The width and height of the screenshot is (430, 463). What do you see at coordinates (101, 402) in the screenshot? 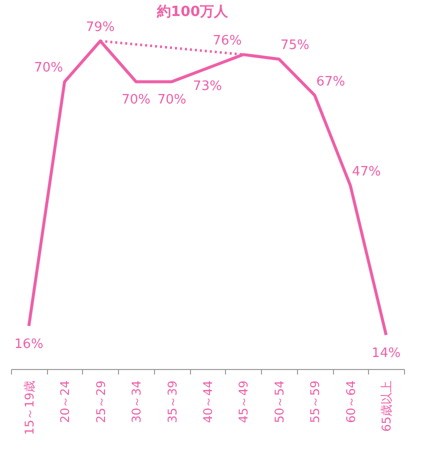
I see `x-tick-label: 25～29` at bounding box center [101, 402].